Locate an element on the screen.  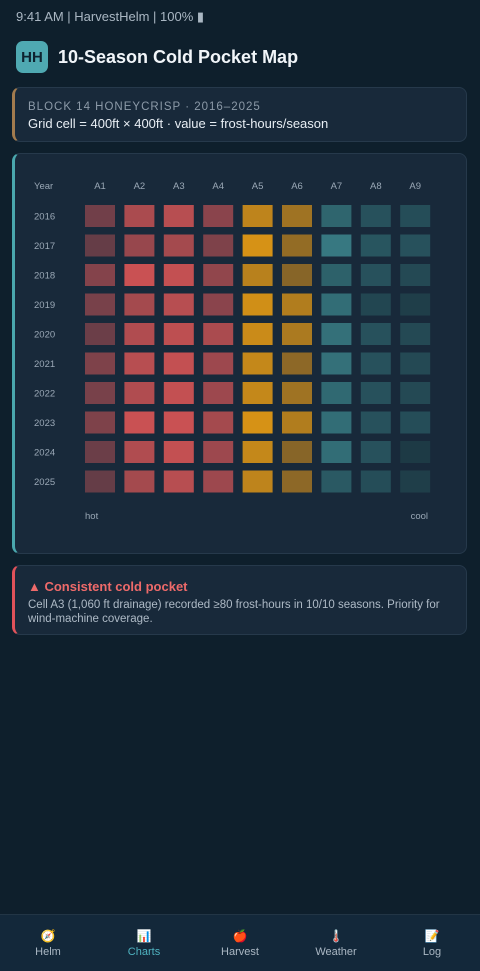
column-label: A7 is located at coordinates (337, 186).